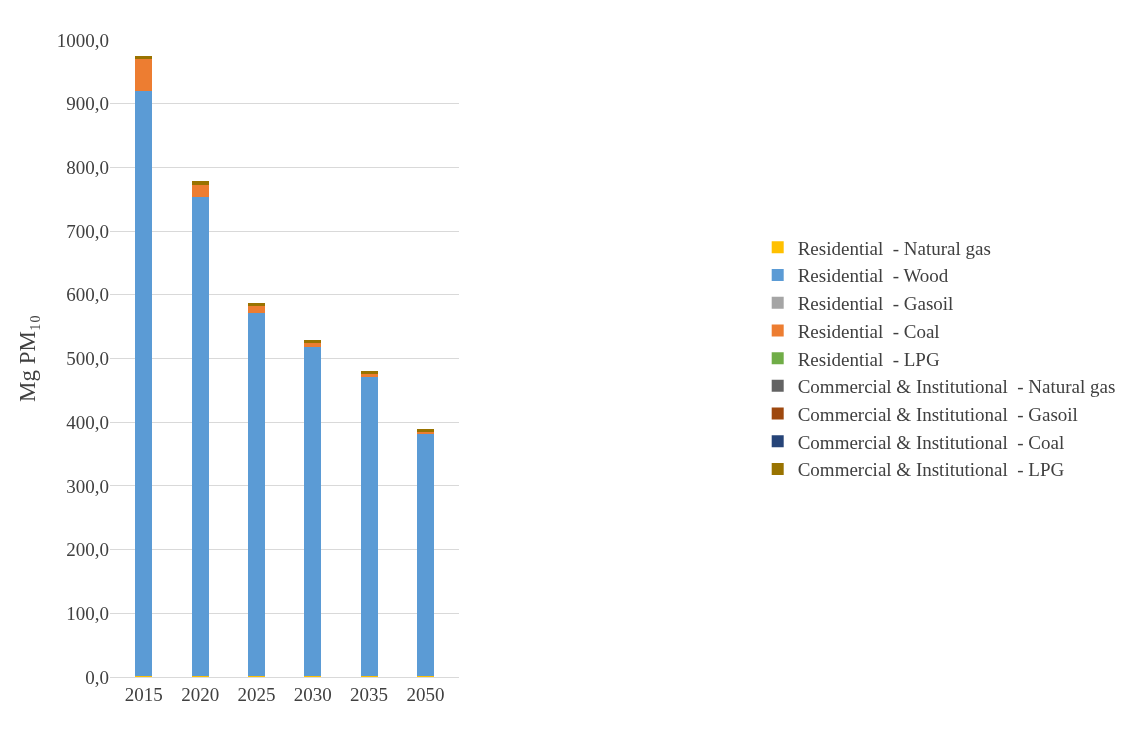  I want to click on y-tick-label: 400,0, so click(87, 422).